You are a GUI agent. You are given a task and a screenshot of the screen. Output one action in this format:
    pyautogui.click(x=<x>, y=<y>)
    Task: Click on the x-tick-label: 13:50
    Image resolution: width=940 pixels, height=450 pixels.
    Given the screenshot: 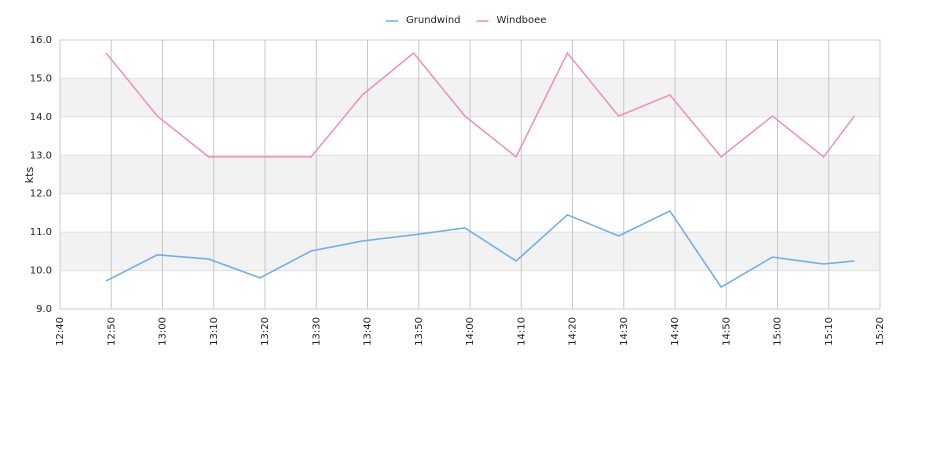 What is the action you would take?
    pyautogui.click(x=419, y=331)
    